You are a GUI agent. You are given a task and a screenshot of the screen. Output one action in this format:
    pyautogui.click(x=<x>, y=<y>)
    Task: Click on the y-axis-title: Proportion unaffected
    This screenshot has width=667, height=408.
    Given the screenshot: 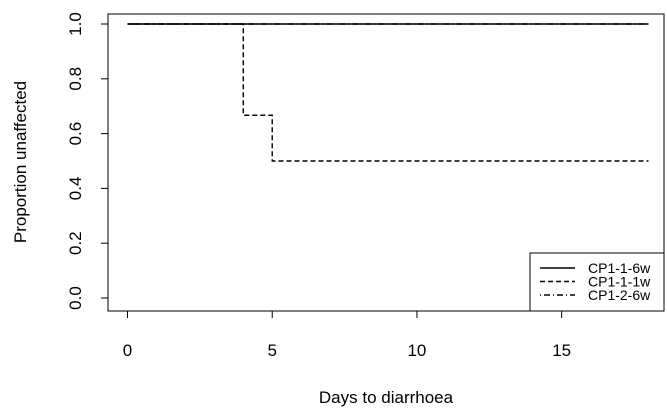 What is the action you would take?
    pyautogui.click(x=20, y=162)
    